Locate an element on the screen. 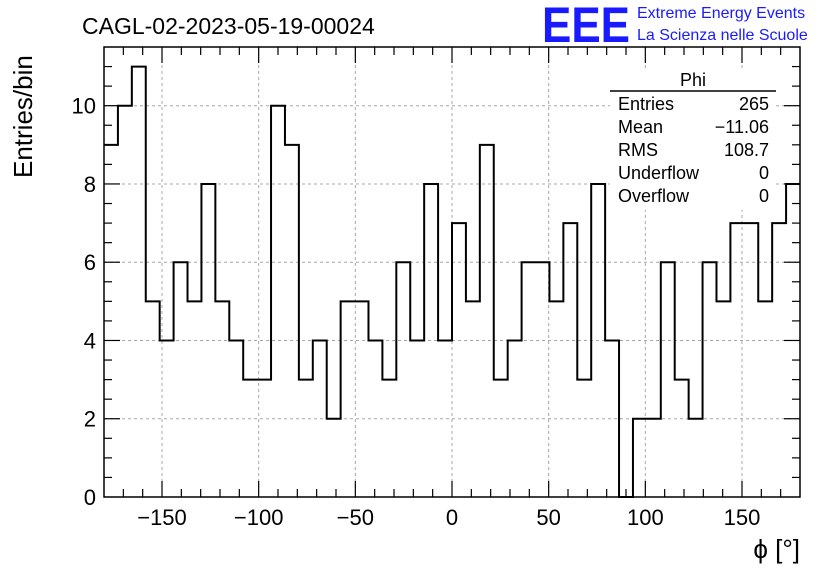  x-tick-label: −50 is located at coordinates (355, 517).